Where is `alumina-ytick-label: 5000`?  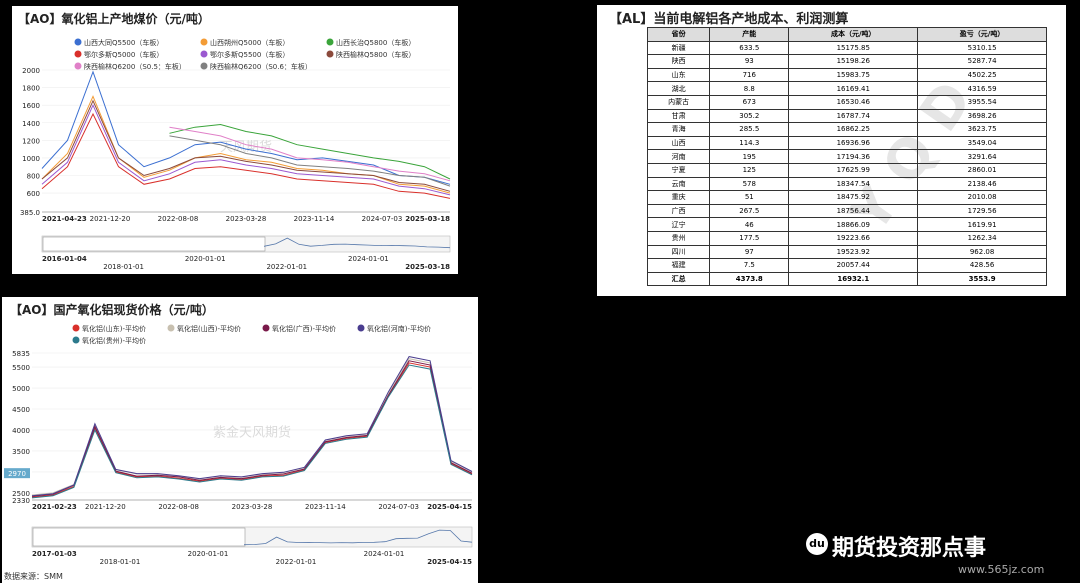 alumina-ytick-label: 5000 is located at coordinates (21, 389).